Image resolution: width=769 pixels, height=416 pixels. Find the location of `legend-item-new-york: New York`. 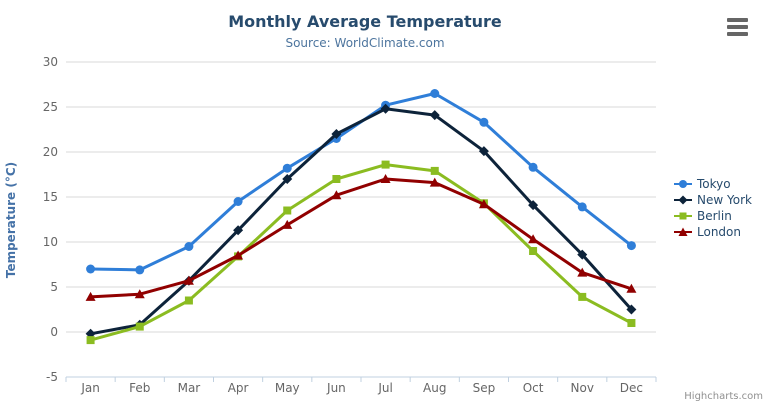

legend-item-new-york: New York is located at coordinates (713, 200).